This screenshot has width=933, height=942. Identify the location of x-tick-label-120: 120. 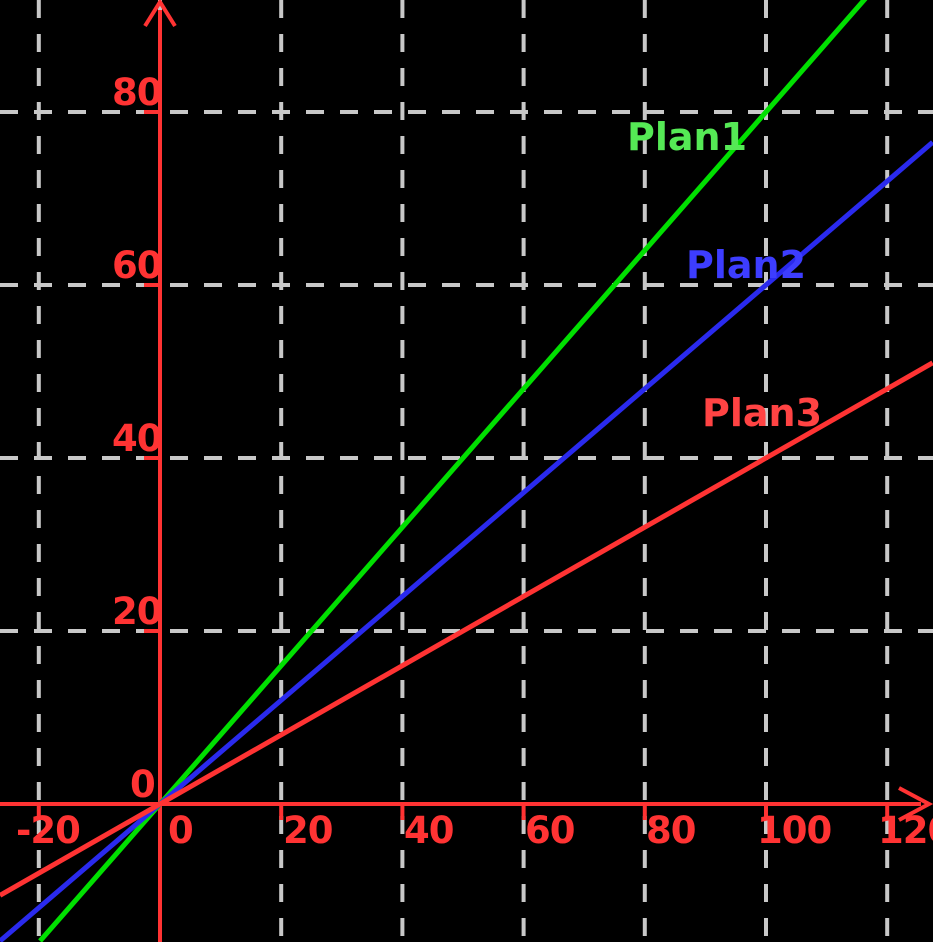
(905, 830).